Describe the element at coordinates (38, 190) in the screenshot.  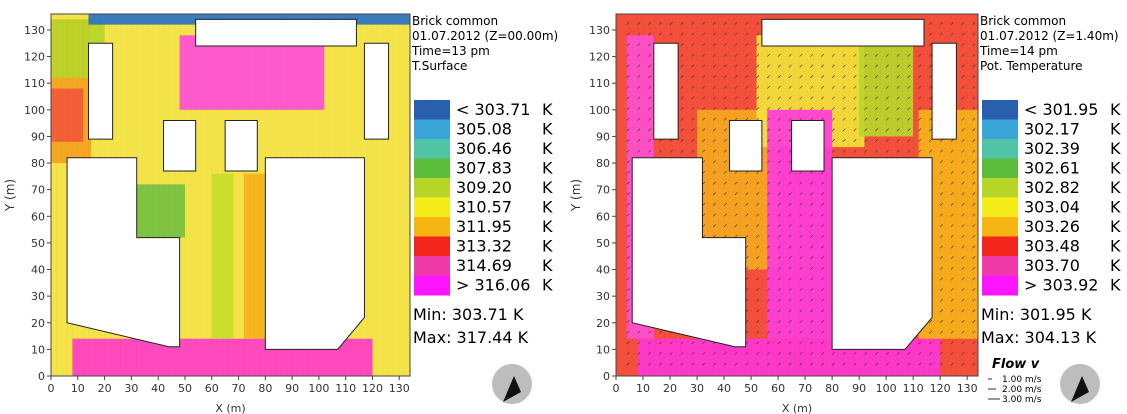
I see `y-tick-label: 70` at that location.